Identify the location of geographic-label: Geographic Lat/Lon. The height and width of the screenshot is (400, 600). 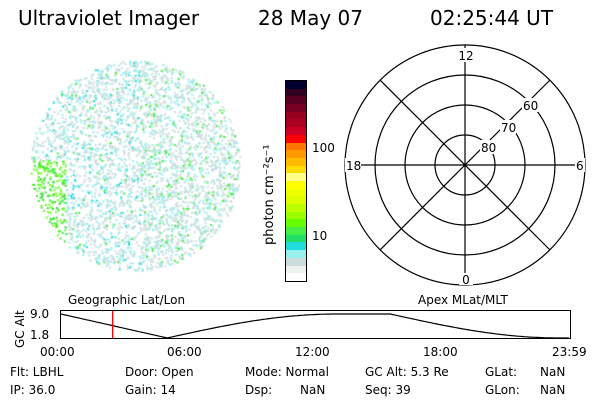
(127, 300).